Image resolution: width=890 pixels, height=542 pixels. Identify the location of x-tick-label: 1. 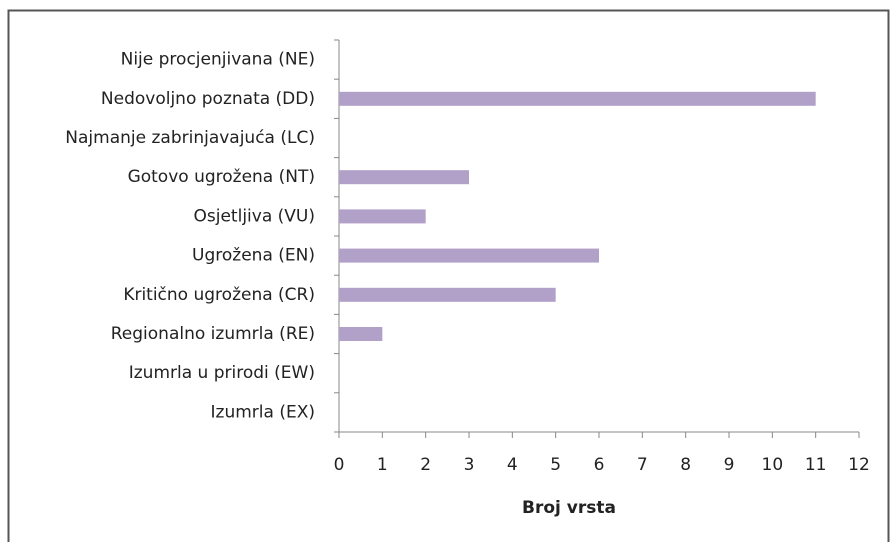
(382, 465).